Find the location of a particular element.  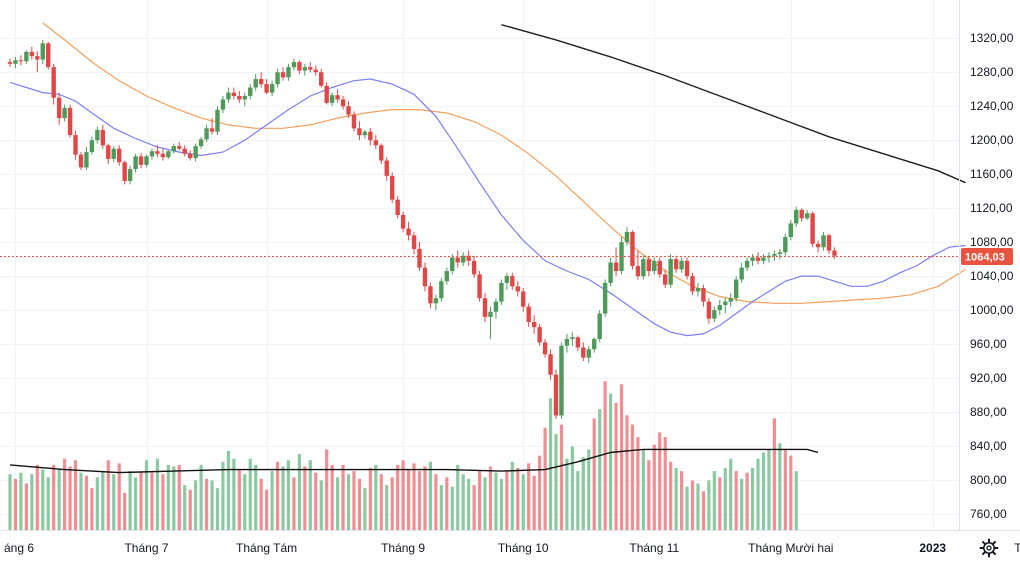

price-tick-label: 1160,00 is located at coordinates (991, 174).